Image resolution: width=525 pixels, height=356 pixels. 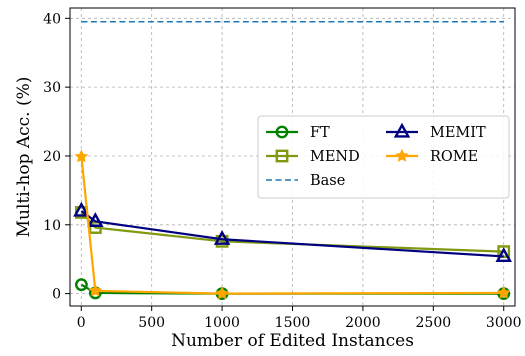 What do you see at coordinates (363, 323) in the screenshot?
I see `x-tick-label: 2000` at bounding box center [363, 323].